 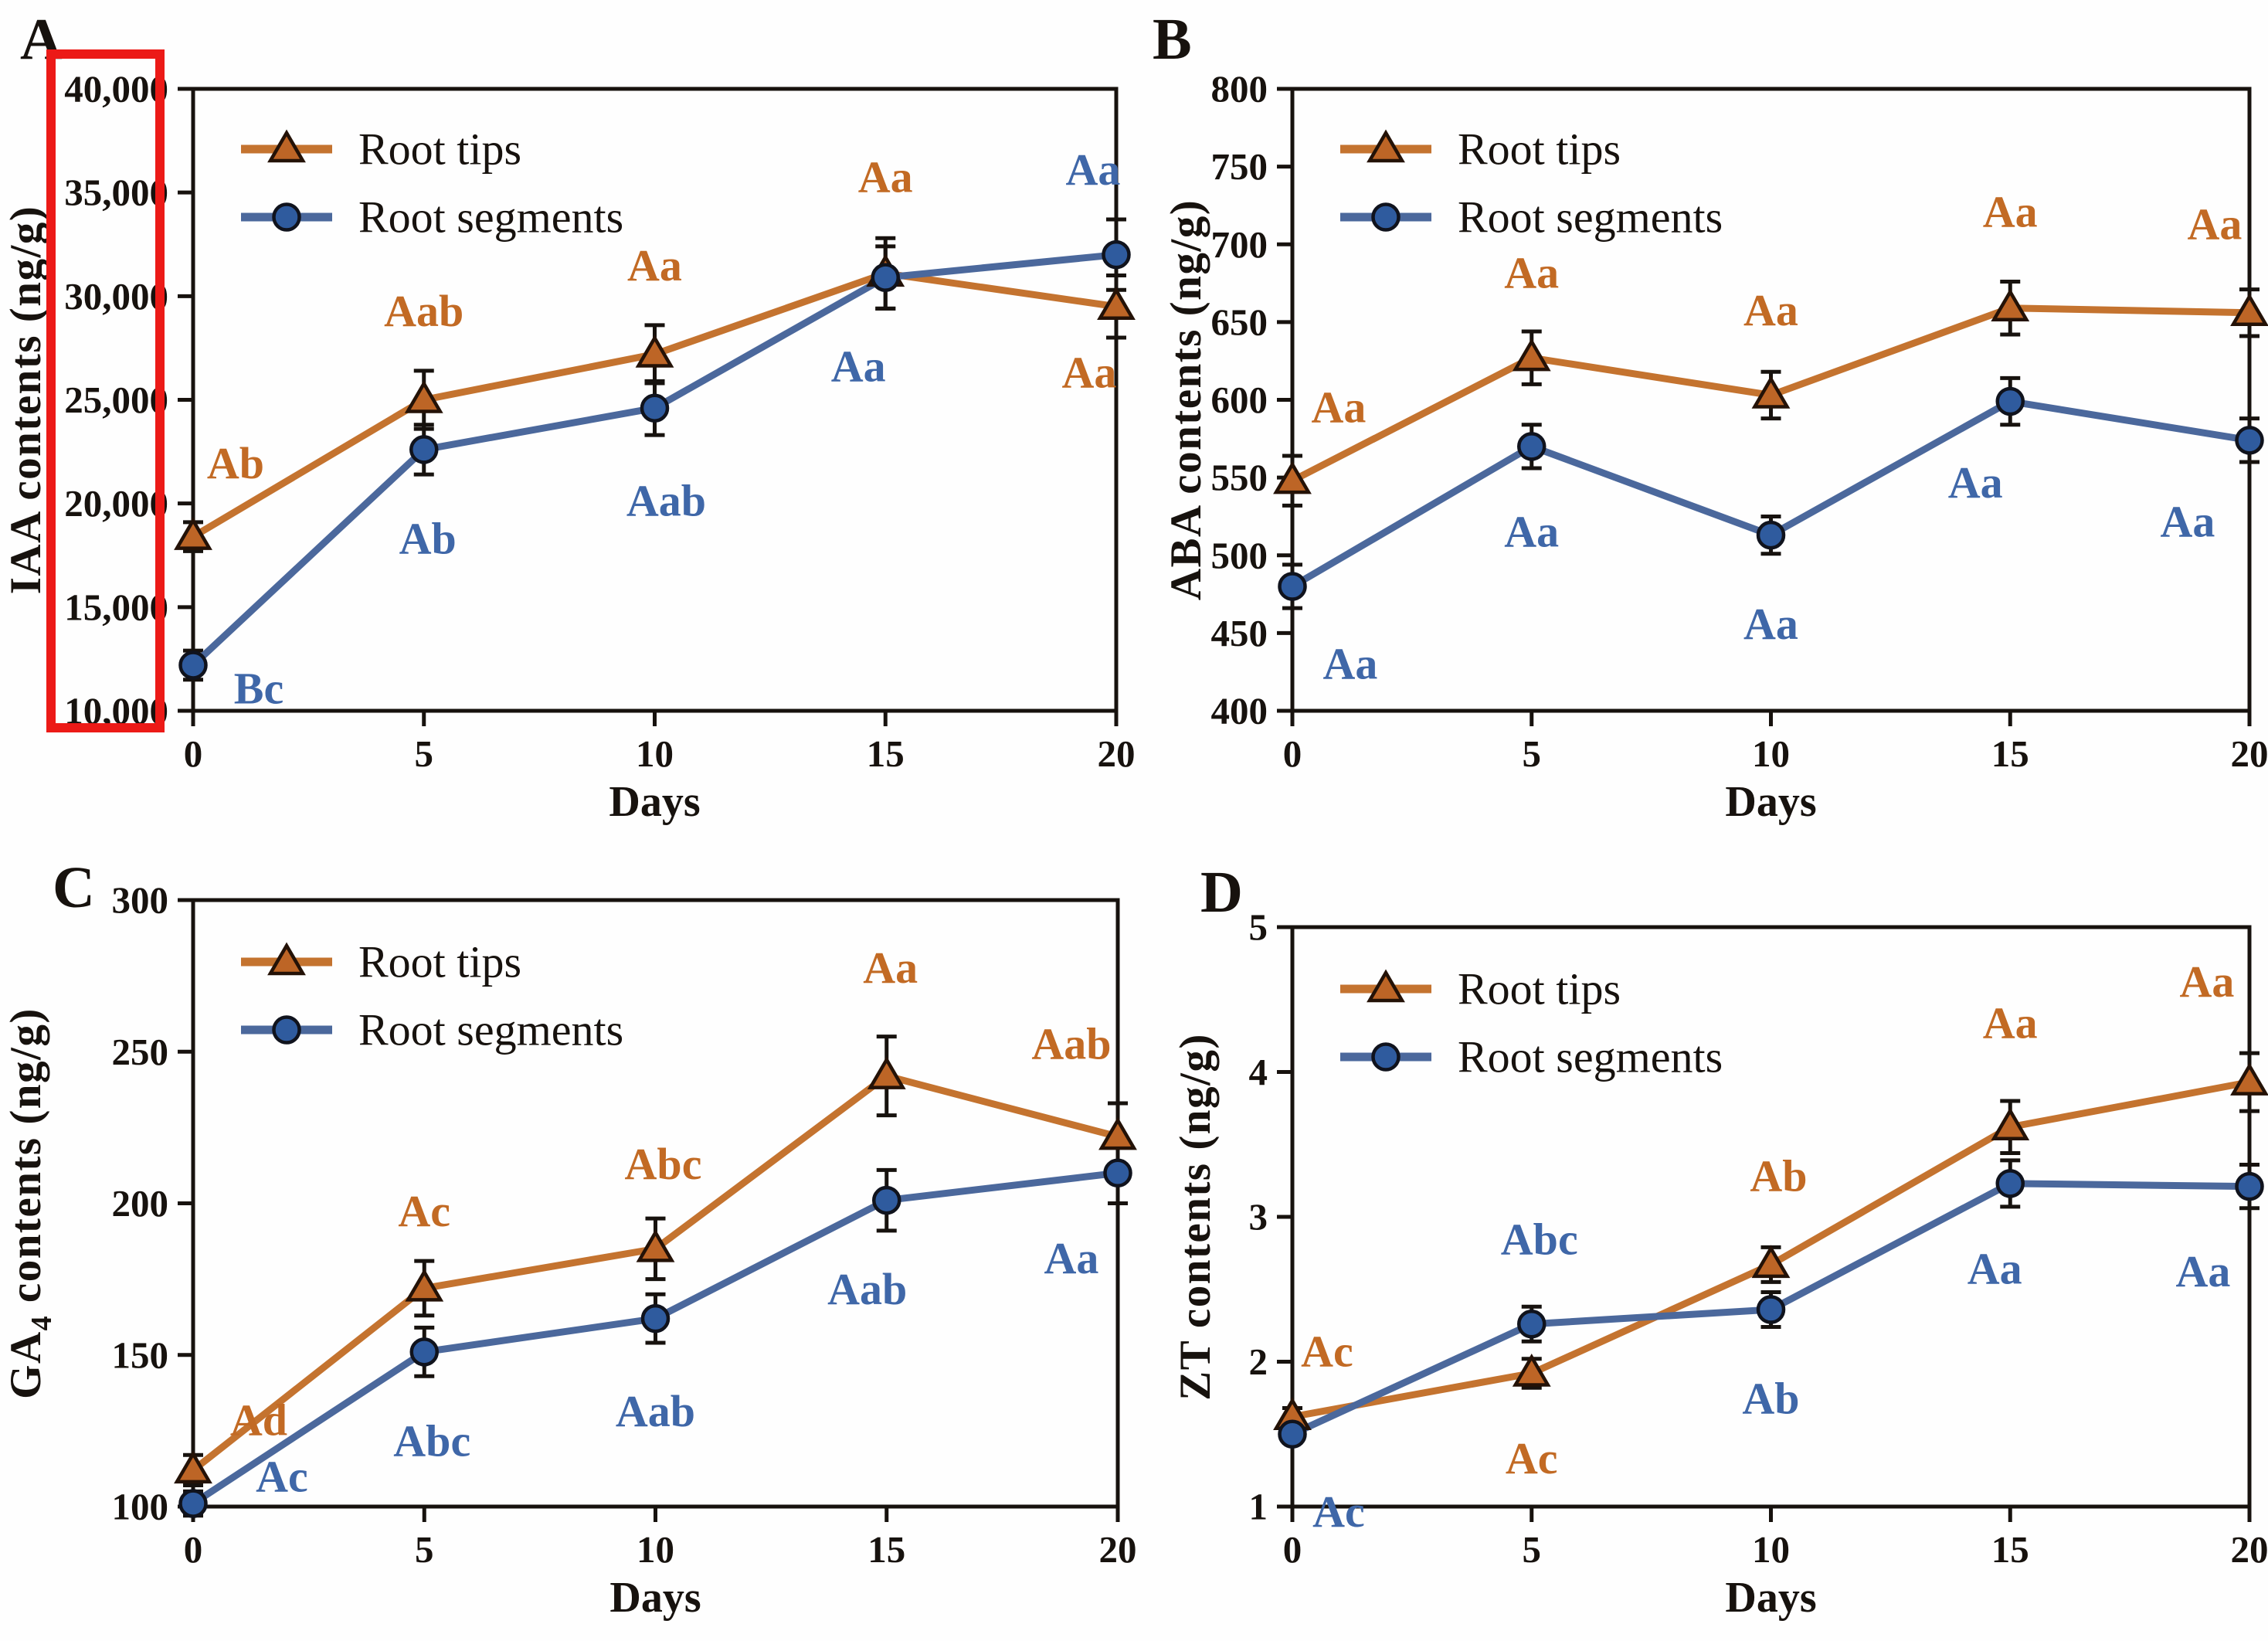 What do you see at coordinates (1221, 892) in the screenshot?
I see `panel-letter: D` at bounding box center [1221, 892].